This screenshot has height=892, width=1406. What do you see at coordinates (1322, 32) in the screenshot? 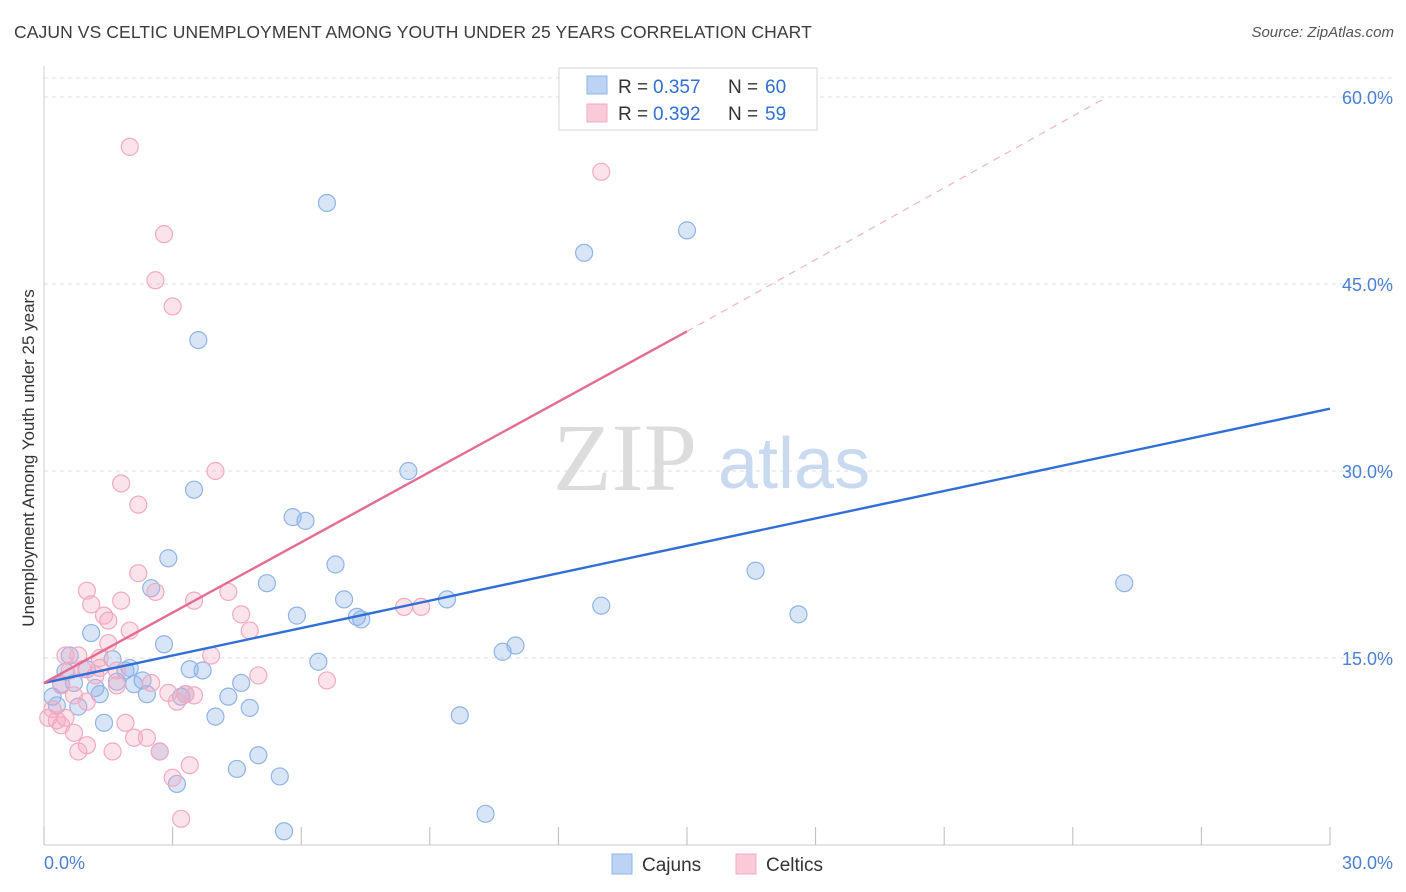
I see `chart-source: Source: ZipAtlas.com` at bounding box center [1322, 32].